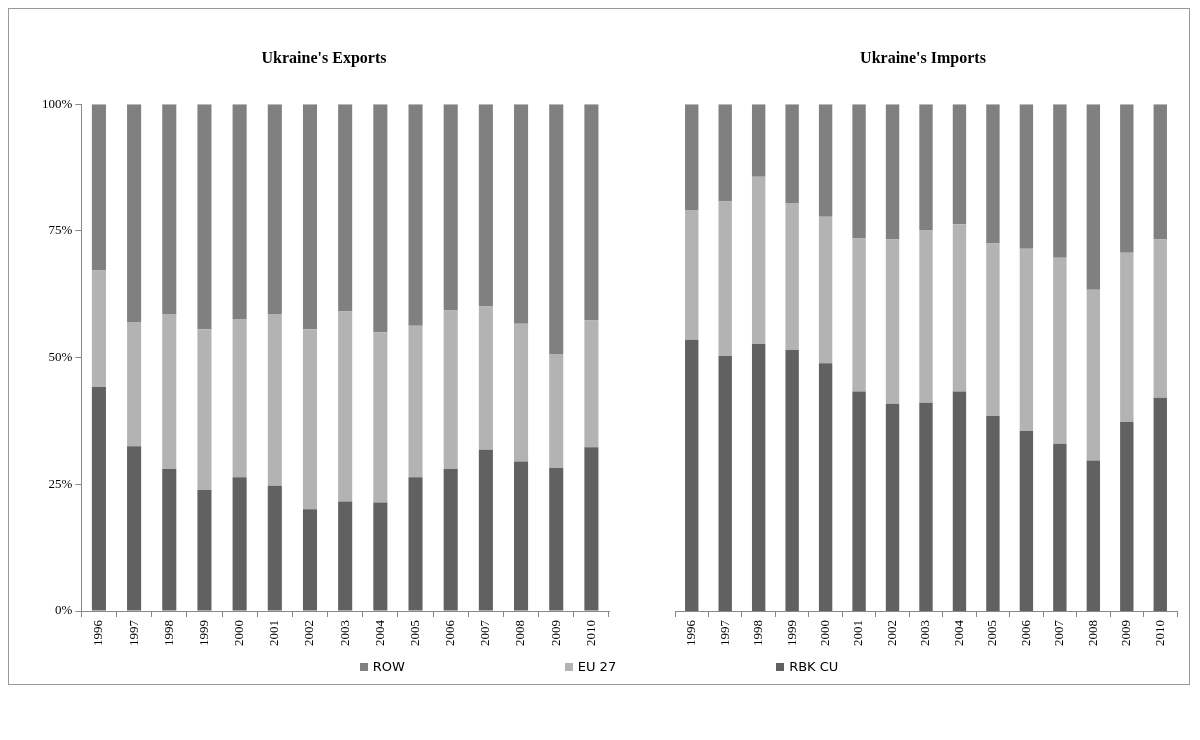 This screenshot has height=740, width=1200. Describe the element at coordinates (814, 666) in the screenshot. I see `legend-label: RBK CU` at that location.